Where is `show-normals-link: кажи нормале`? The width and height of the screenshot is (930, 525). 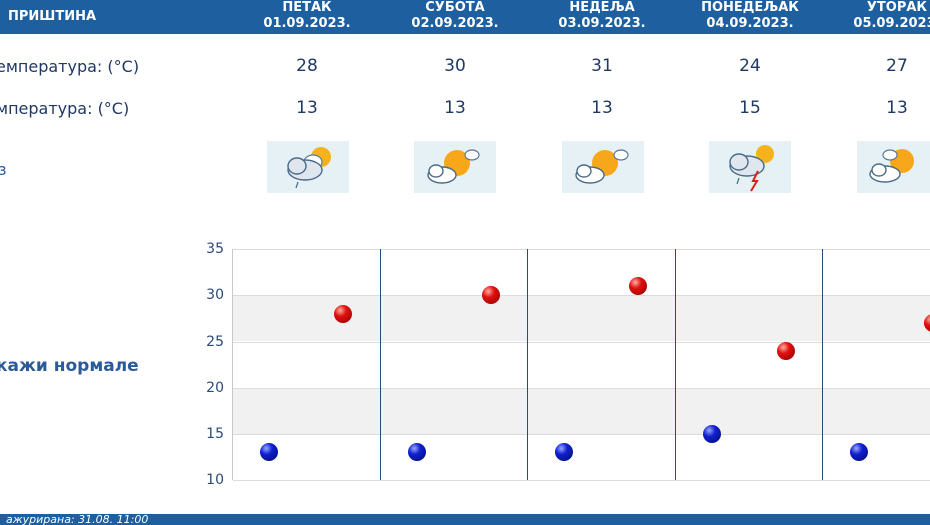 show-normals-link: кажи нормале is located at coordinates (69, 366).